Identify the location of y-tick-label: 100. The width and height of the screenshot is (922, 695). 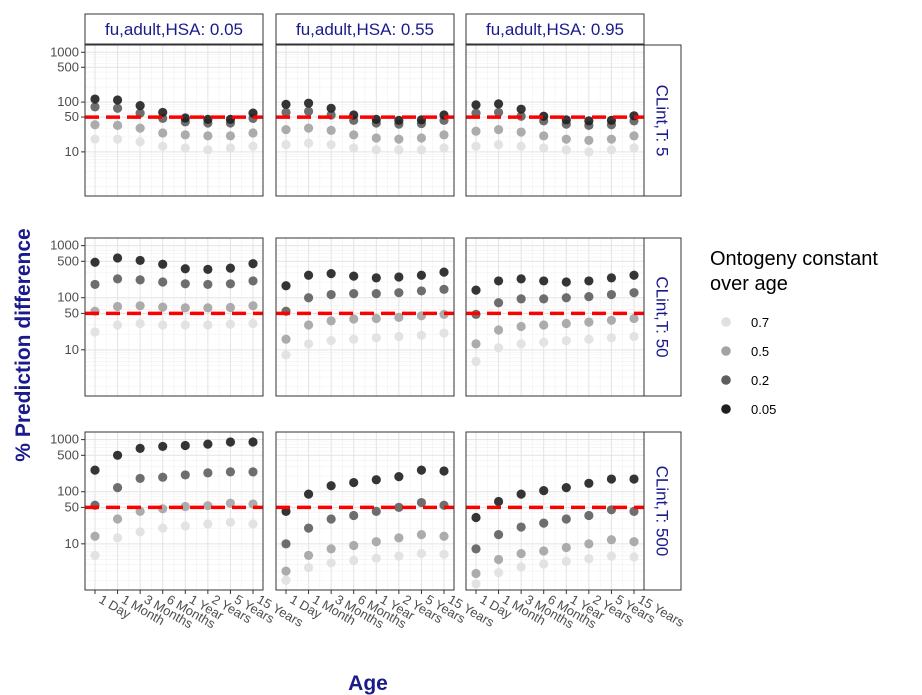
(68, 101).